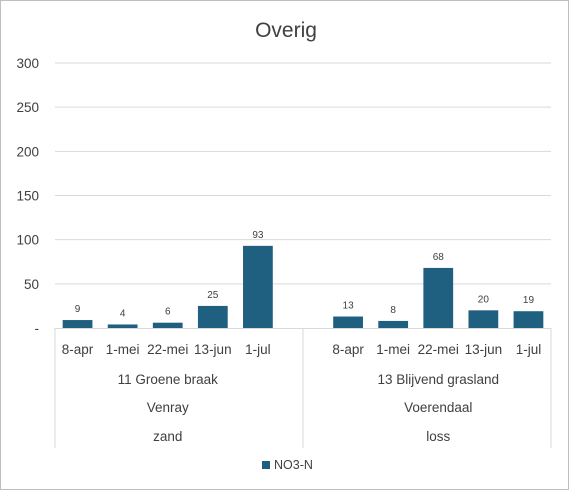  Describe the element at coordinates (167, 436) in the screenshot. I see `group-soil-label: zand` at that location.